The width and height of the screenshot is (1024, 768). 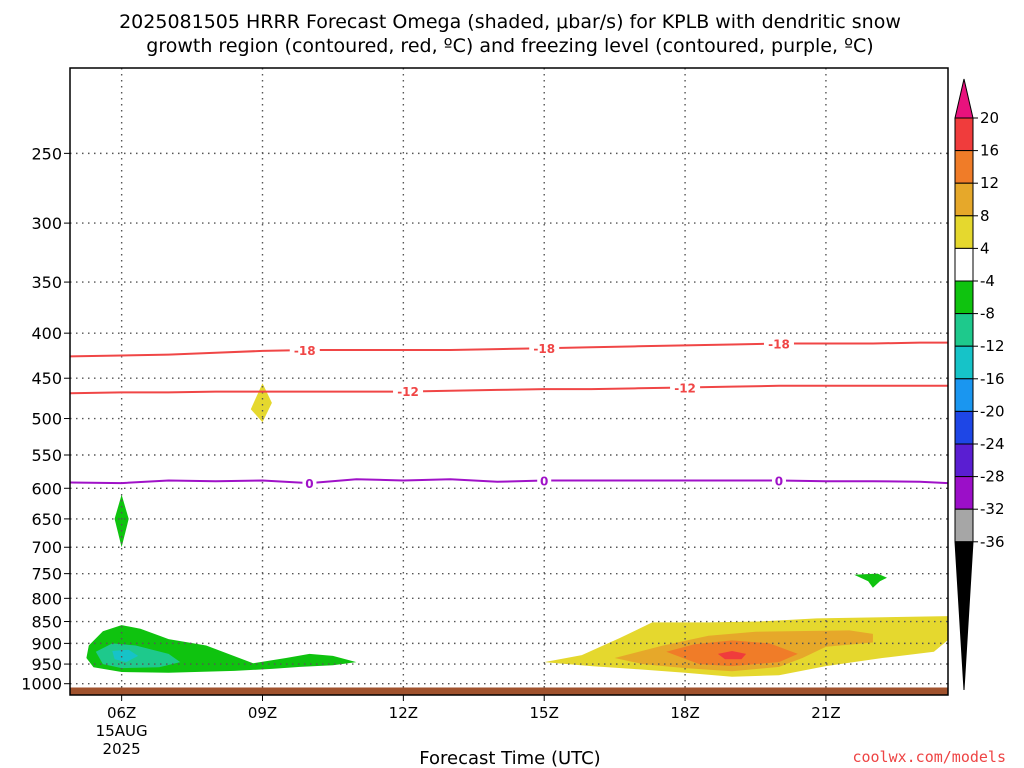 I want to click on ground-surface, so click(x=509, y=691).